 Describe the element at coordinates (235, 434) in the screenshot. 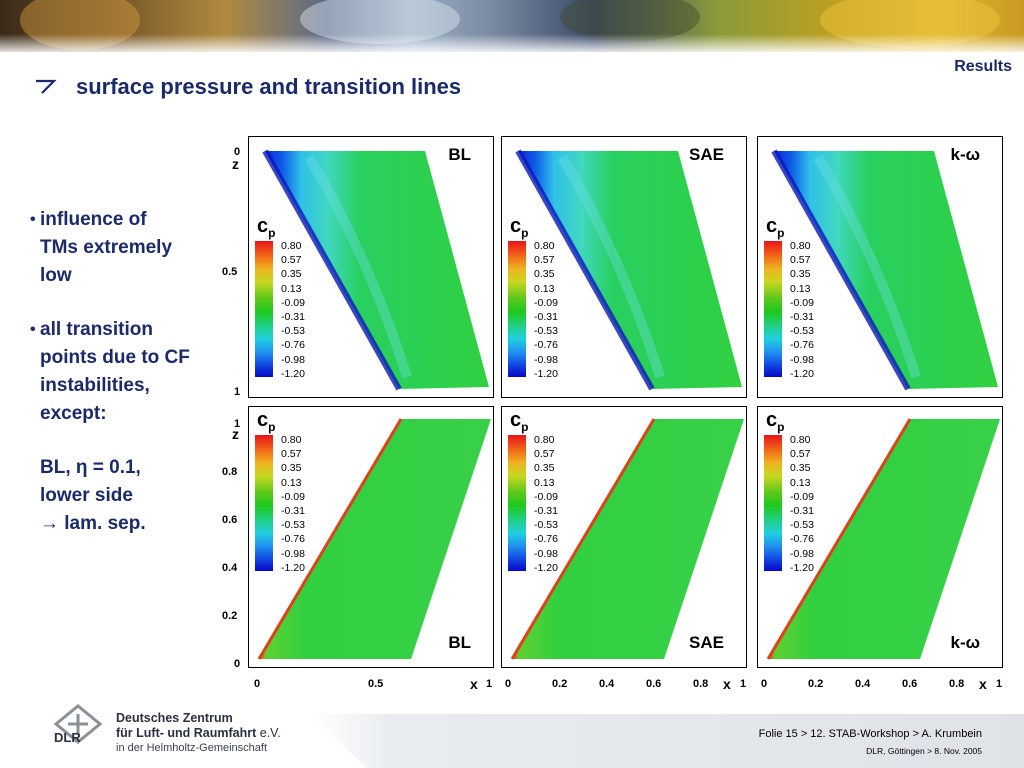

I see `z-axis-label: z` at that location.